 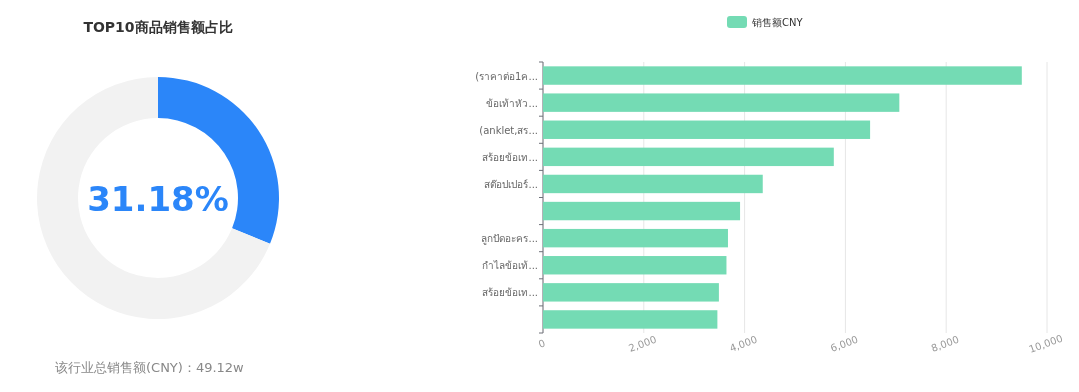 I want to click on title: TOP10商品销售额占比, so click(x=158, y=27).